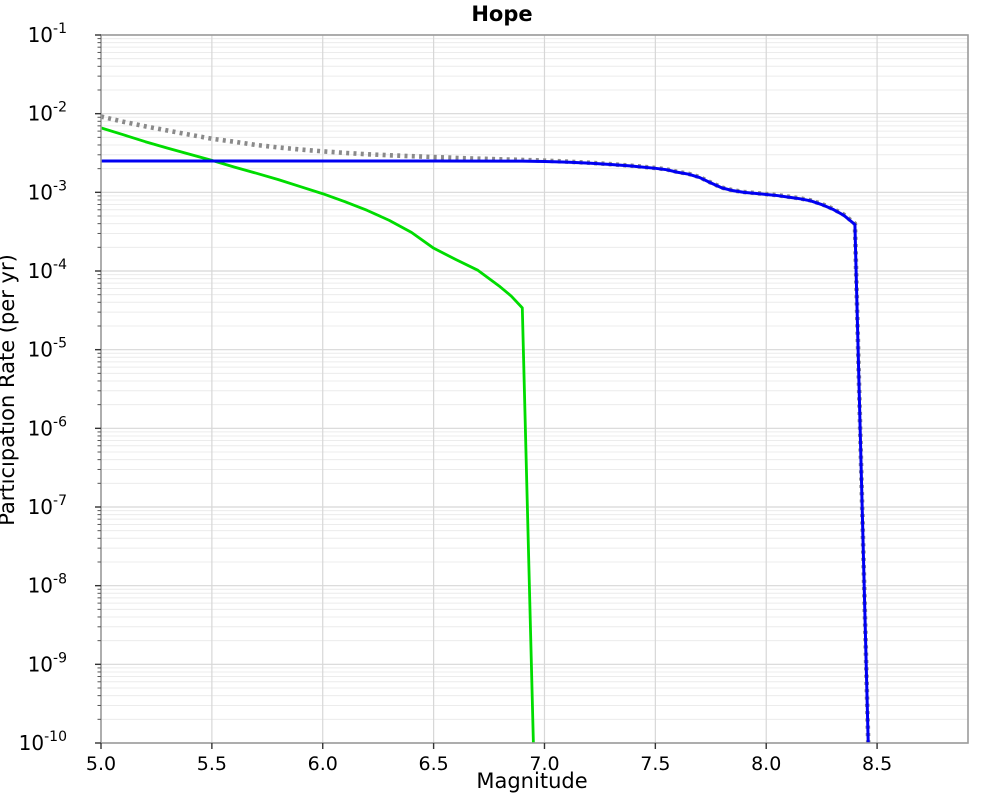 This screenshot has height=800, width=1000. Describe the element at coordinates (532, 781) in the screenshot. I see `x-axis-label: Magnitude` at that location.